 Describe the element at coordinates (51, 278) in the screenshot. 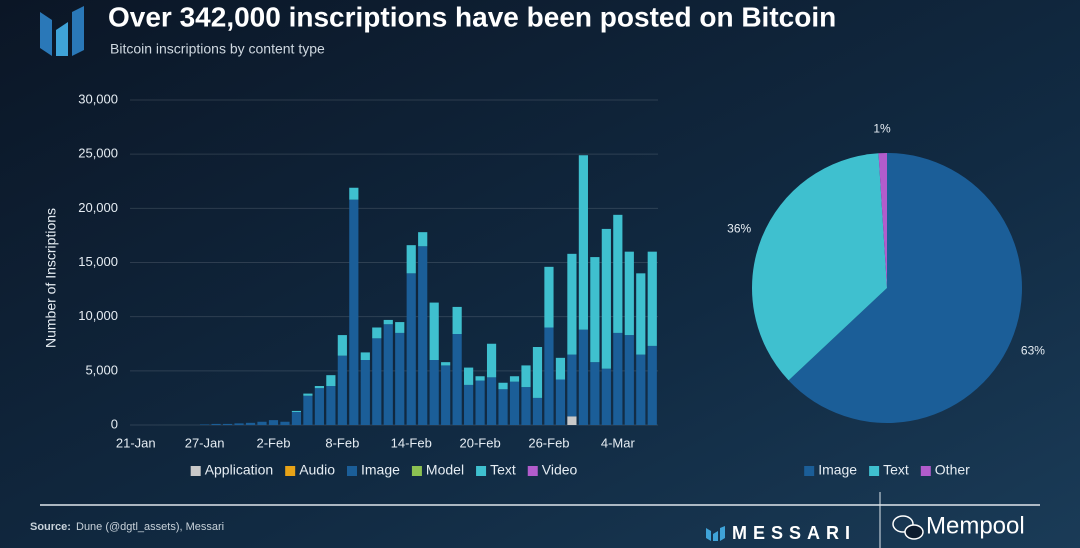

I see `y-axis-label: Number of Inscriptions` at that location.